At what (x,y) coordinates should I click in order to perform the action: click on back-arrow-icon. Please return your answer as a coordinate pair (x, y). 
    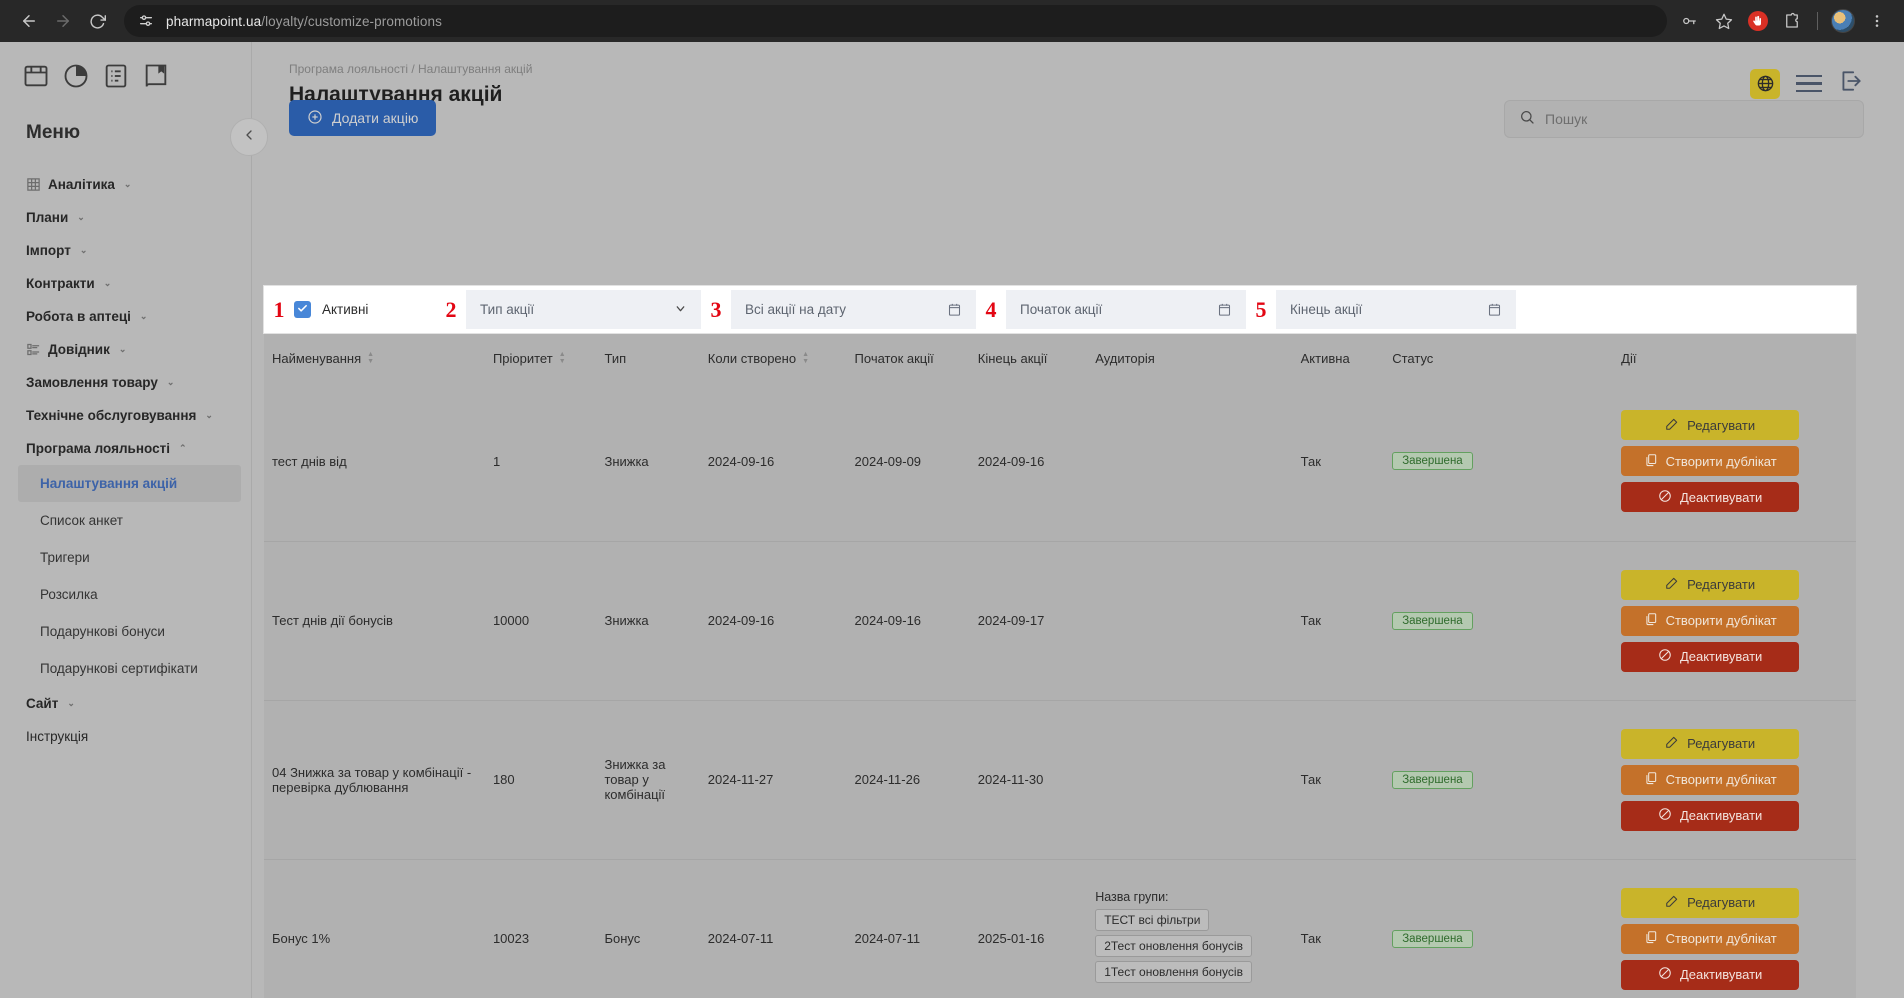
    Looking at the image, I should click on (29, 21).